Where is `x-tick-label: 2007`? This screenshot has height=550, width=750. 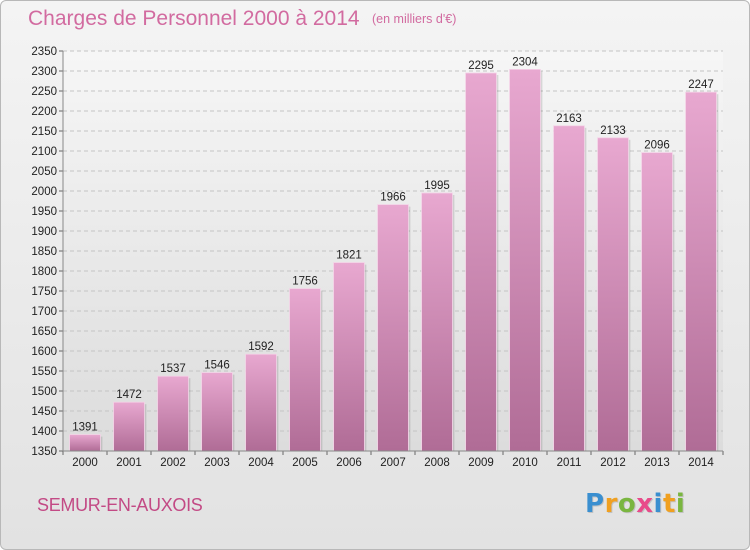
x-tick-label: 2007 is located at coordinates (393, 463).